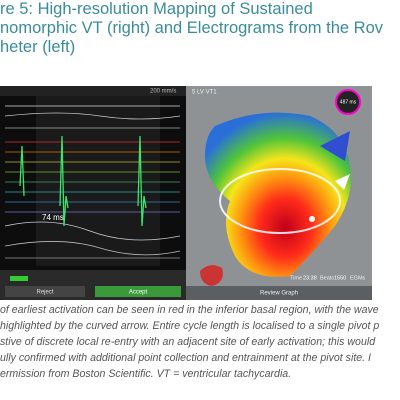 The width and height of the screenshot is (400, 400). What do you see at coordinates (310, 278) in the screenshot?
I see `time-value: 23:38` at bounding box center [310, 278].